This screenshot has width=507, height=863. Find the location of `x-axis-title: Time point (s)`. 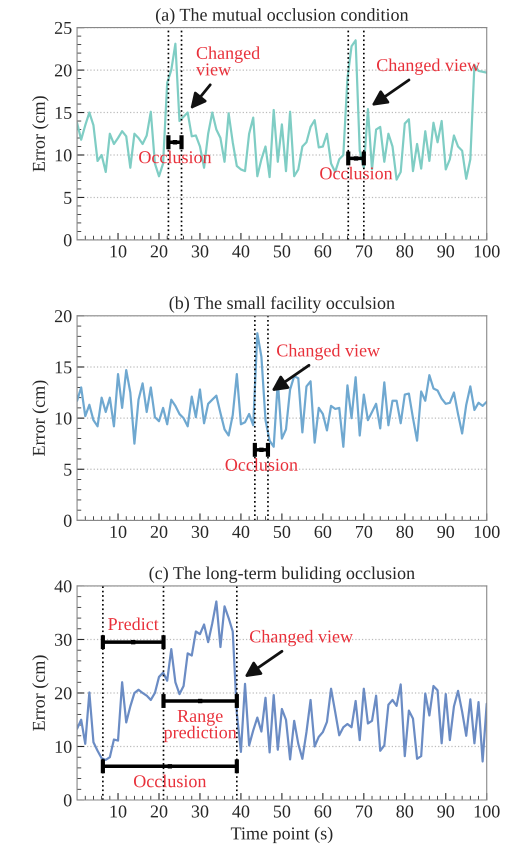

x-axis-title: Time point (s) is located at coordinates (281, 835).